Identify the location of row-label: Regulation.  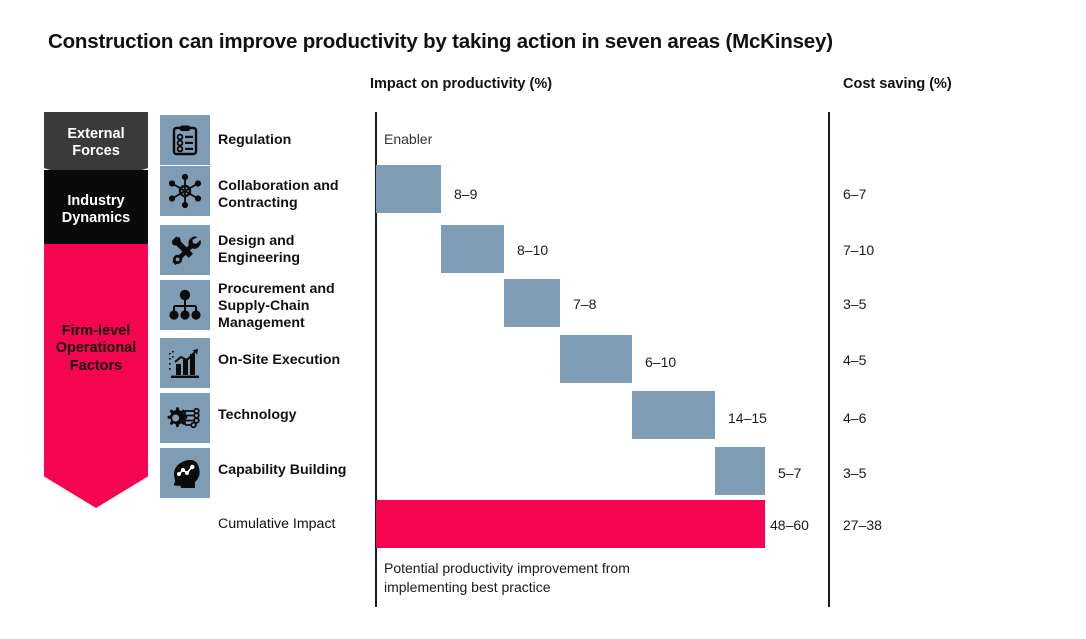
(255, 140).